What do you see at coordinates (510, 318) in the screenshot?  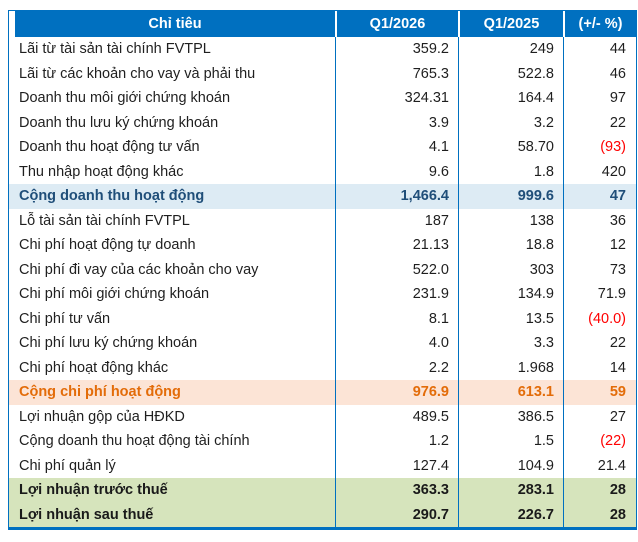 I see `value-q1-2025: 13.5` at bounding box center [510, 318].